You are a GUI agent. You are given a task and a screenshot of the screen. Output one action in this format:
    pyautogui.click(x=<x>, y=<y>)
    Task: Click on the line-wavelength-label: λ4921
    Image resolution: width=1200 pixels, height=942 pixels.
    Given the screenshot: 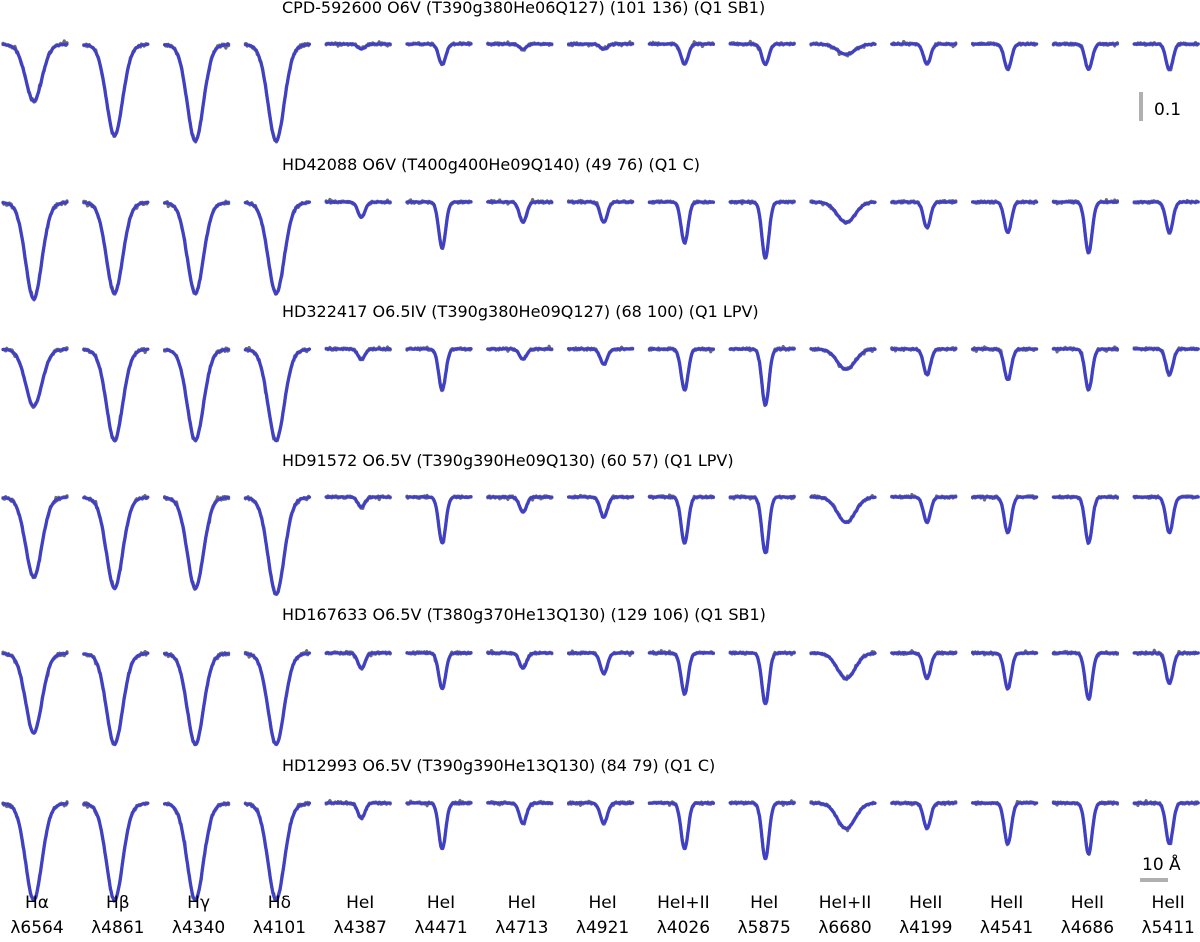 What is the action you would take?
    pyautogui.click(x=602, y=928)
    